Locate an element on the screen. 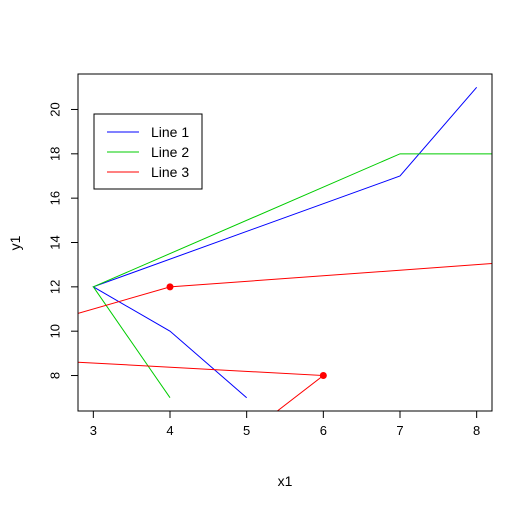  y-tick-label: 8 is located at coordinates (55, 375).